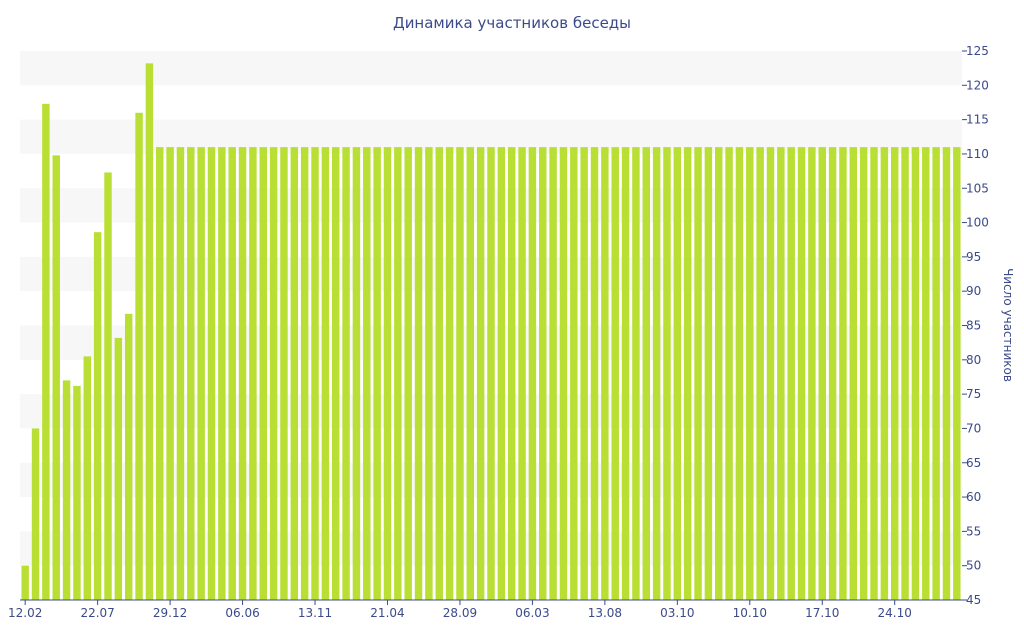  I want to click on y-ticks: 45 50 55 60 65 70 75 80 85 90 95 100 105 110 115 120 125, so click(975, 325).